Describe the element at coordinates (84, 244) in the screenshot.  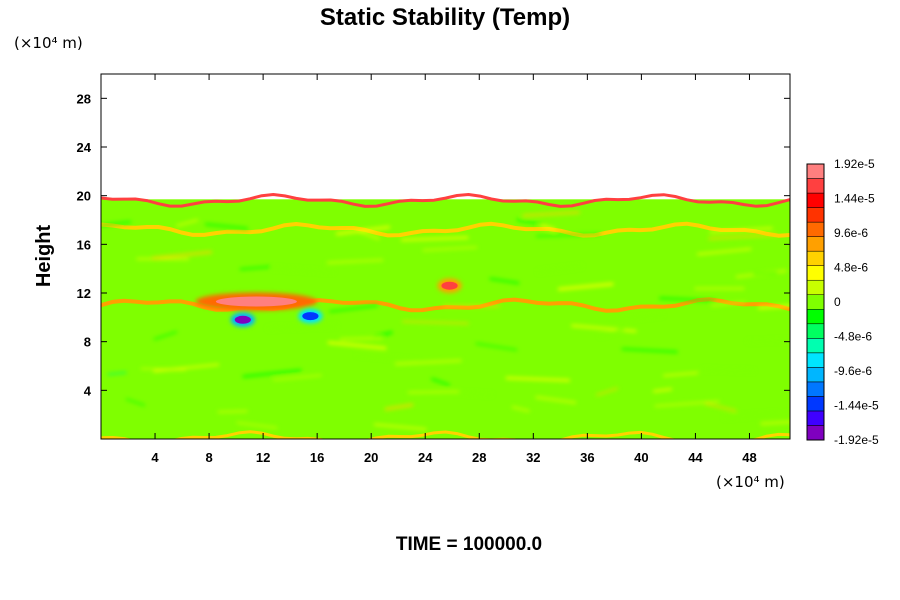
I see `y-tick-label: 16` at that location.